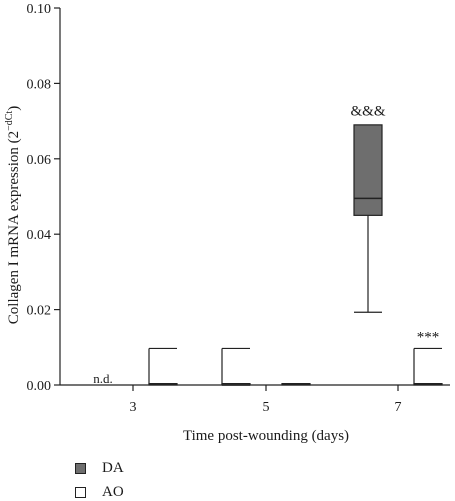  Describe the element at coordinates (368, 170) in the screenshot. I see `box-body` at that location.